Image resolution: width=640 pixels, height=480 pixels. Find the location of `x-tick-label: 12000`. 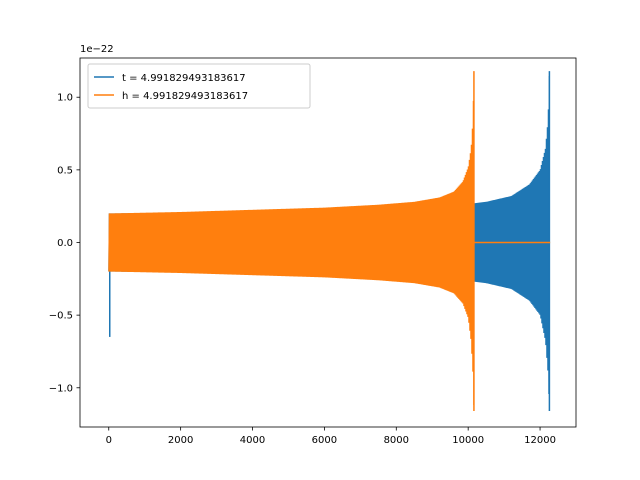

x-tick-label: 12000 is located at coordinates (540, 440).